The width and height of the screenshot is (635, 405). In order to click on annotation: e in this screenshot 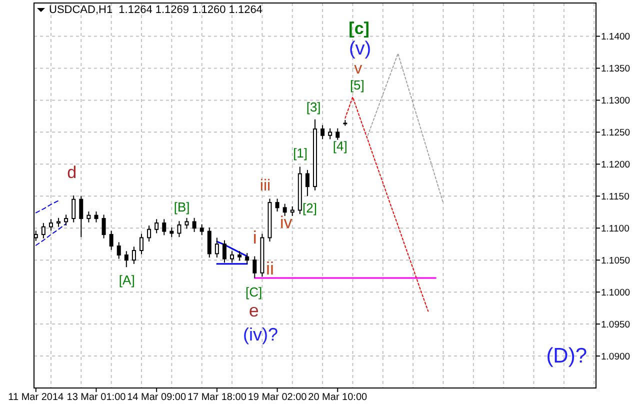, I will do `click(253, 310)`.